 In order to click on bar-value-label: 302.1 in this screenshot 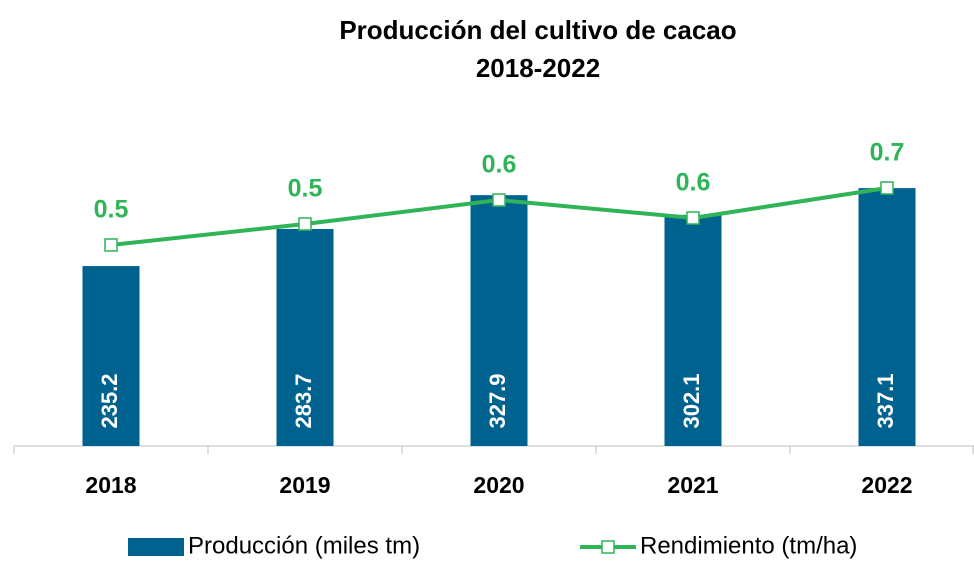, I will do `click(691, 400)`.